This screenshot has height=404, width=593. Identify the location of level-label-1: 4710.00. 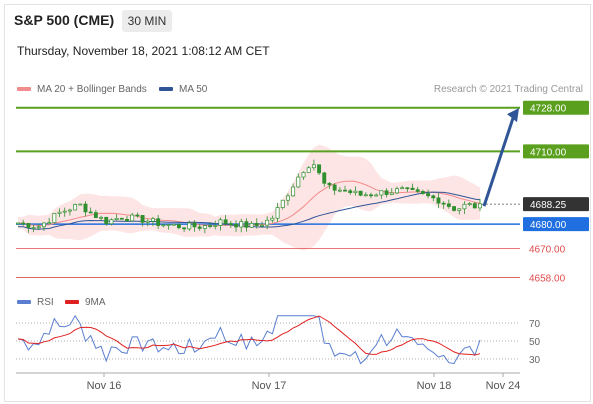
(548, 152).